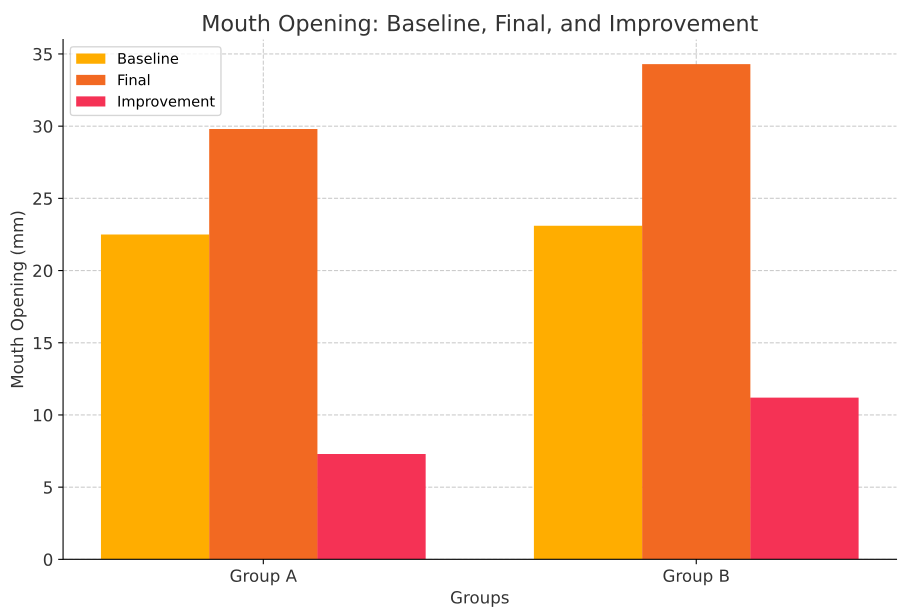 Image resolution: width=901 pixels, height=608 pixels. I want to click on x-tick-label: Group A, so click(263, 577).